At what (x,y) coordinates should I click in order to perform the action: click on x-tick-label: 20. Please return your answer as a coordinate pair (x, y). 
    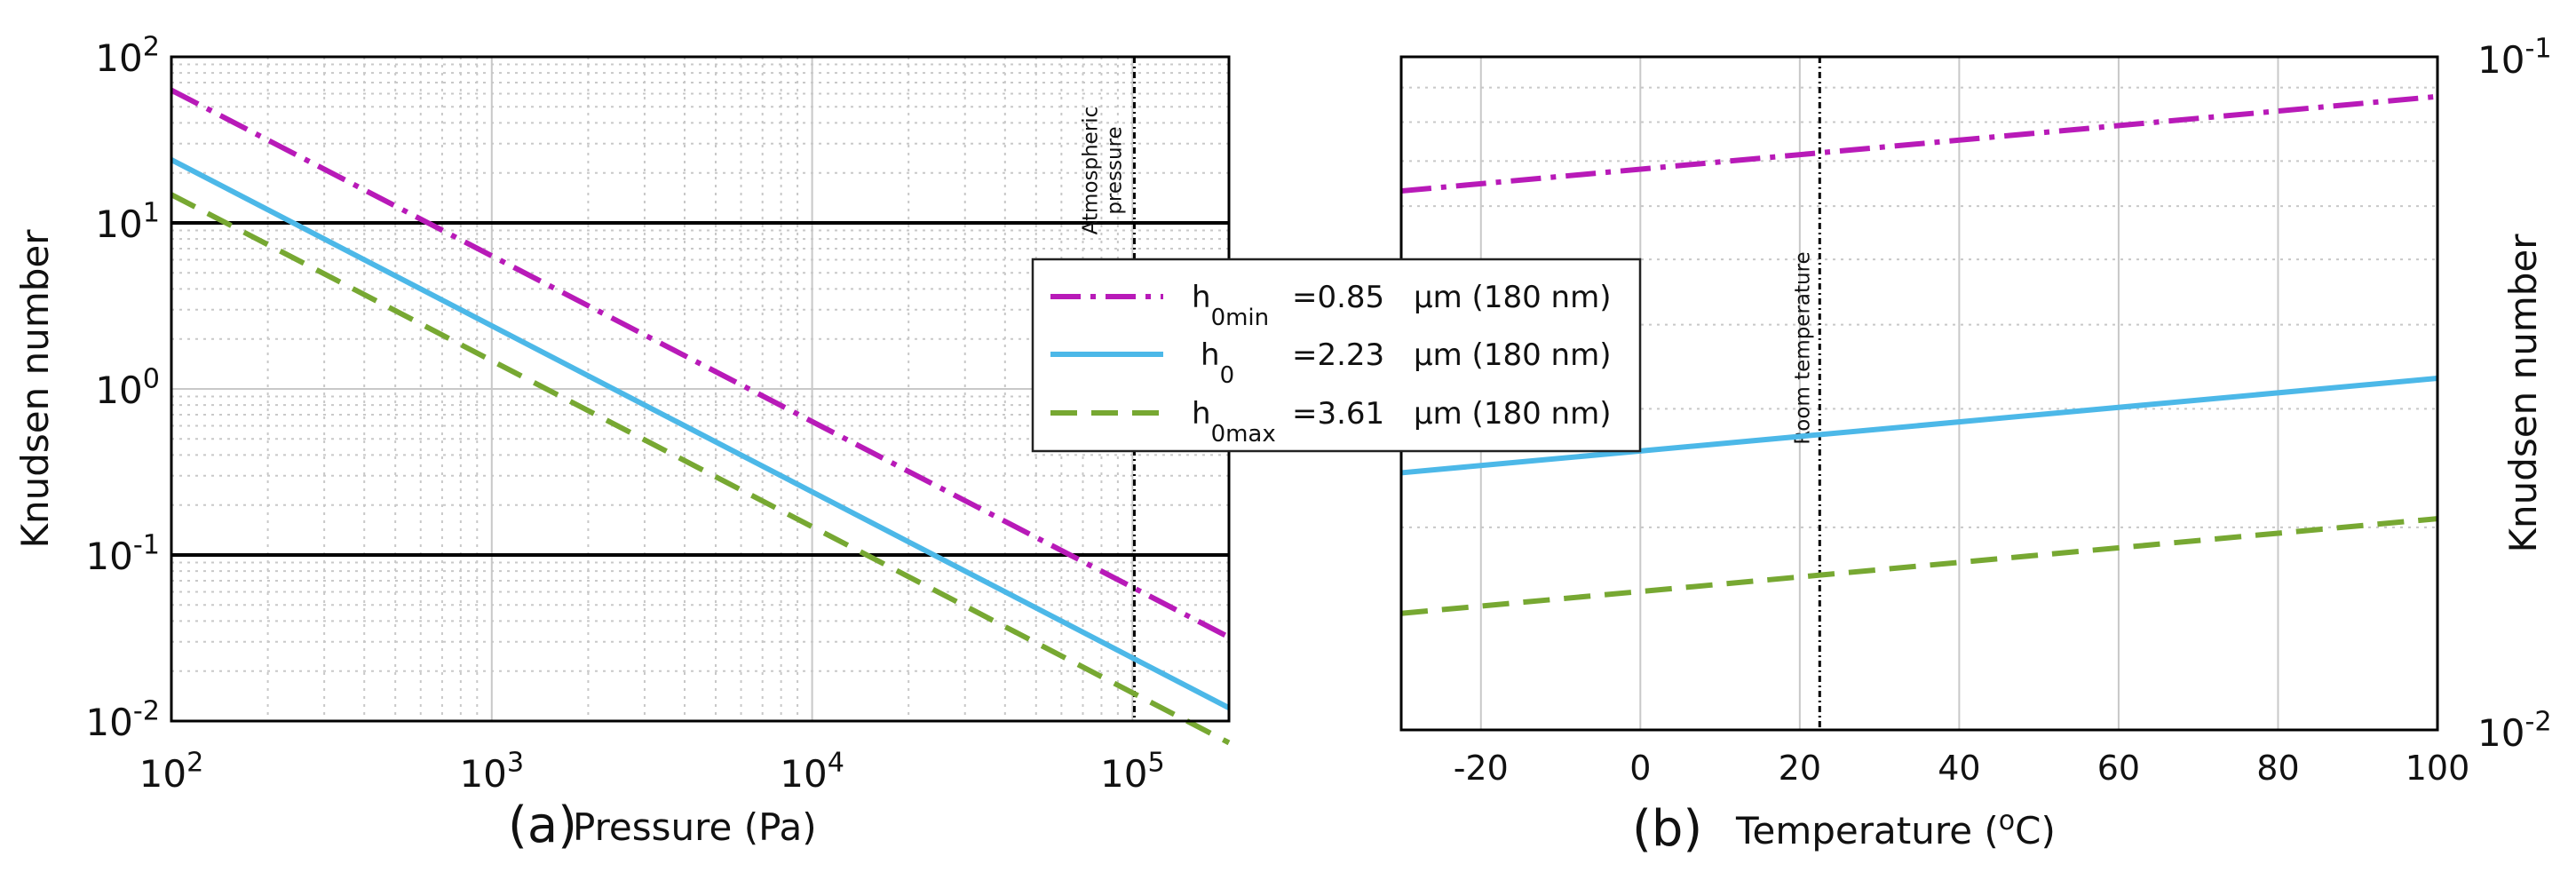
    Looking at the image, I should click on (1800, 768).